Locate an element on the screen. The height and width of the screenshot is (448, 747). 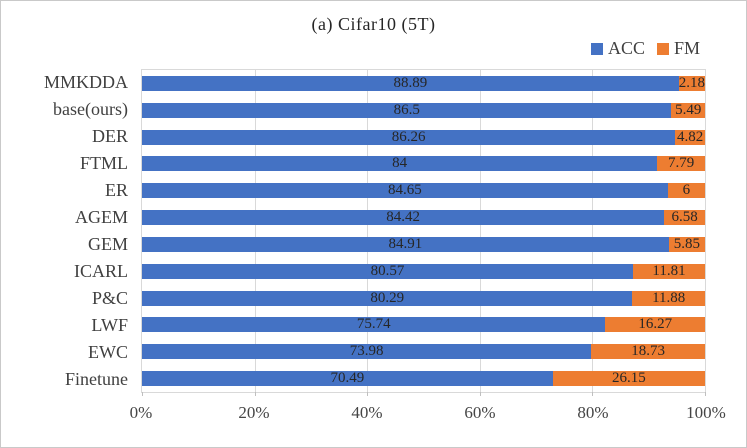
stacked-bar: 84 7.79 is located at coordinates (423, 163).